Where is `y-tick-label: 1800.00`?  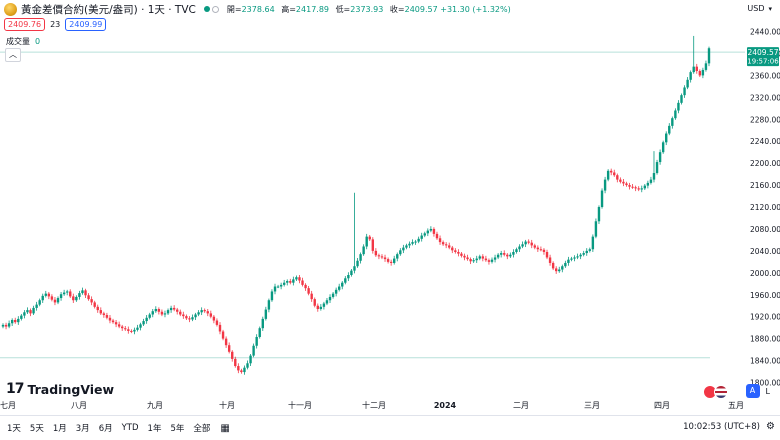
y-tick-label: 1800.00 is located at coordinates (765, 382).